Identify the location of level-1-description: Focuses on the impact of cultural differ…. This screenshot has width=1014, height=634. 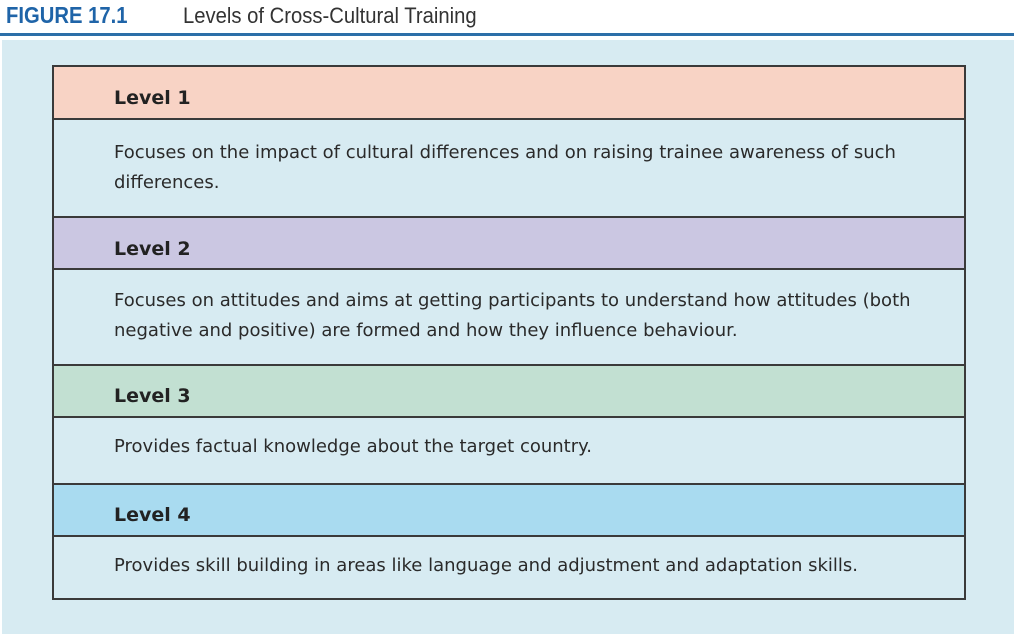
(505, 167).